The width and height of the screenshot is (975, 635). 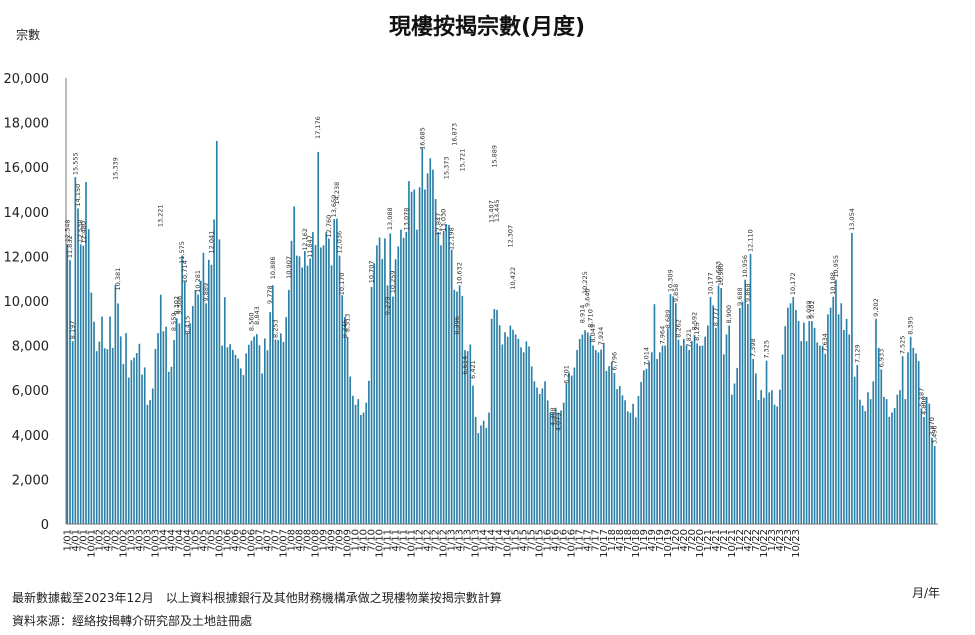 What do you see at coordinates (500, 540) in the screenshot?
I see `x-tick-label: 7/14` at bounding box center [500, 540].